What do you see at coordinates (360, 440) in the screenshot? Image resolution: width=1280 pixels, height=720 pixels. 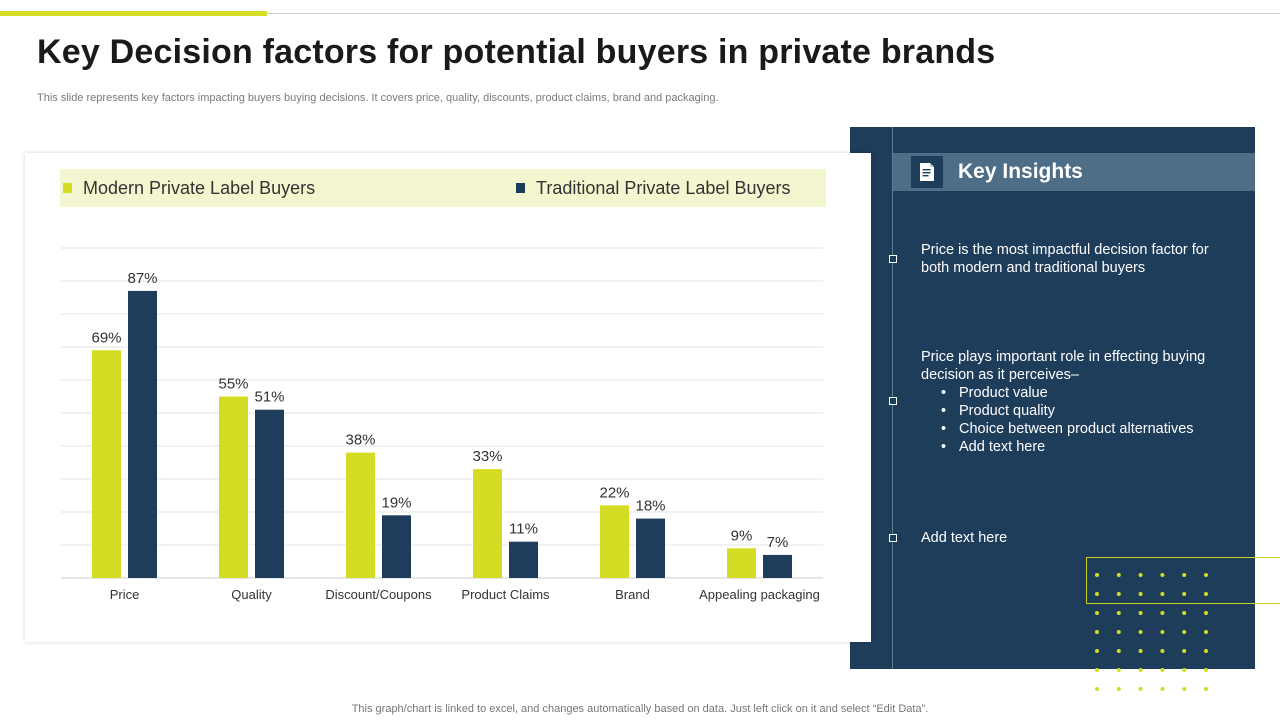 I see `data-label-modern: 38%` at bounding box center [360, 440].